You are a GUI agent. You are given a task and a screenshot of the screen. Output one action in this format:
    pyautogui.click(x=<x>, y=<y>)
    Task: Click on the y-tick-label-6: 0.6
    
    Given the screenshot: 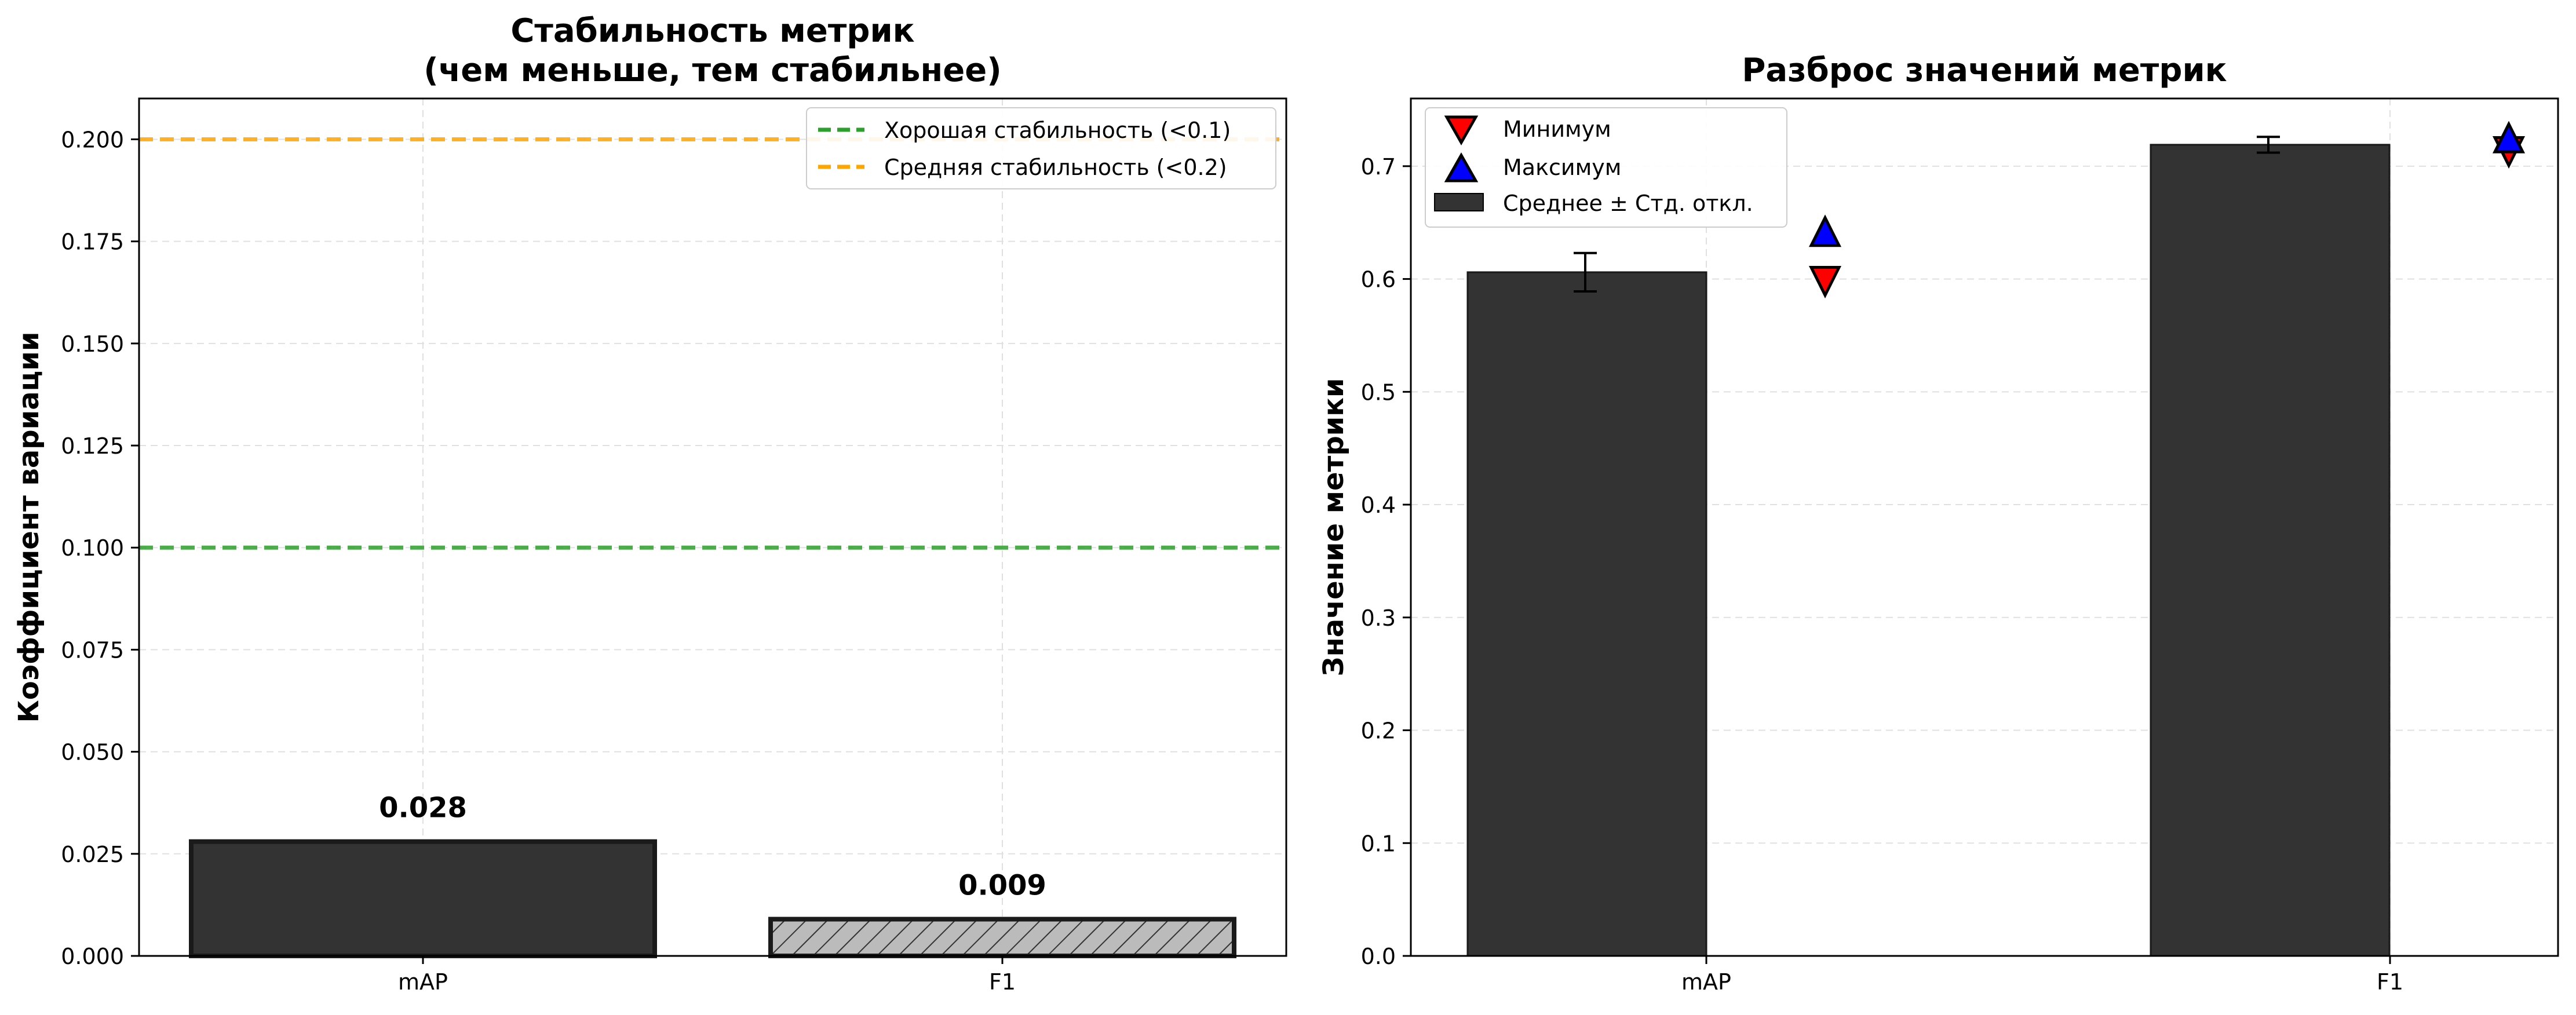 What is the action you would take?
    pyautogui.click(x=1378, y=280)
    